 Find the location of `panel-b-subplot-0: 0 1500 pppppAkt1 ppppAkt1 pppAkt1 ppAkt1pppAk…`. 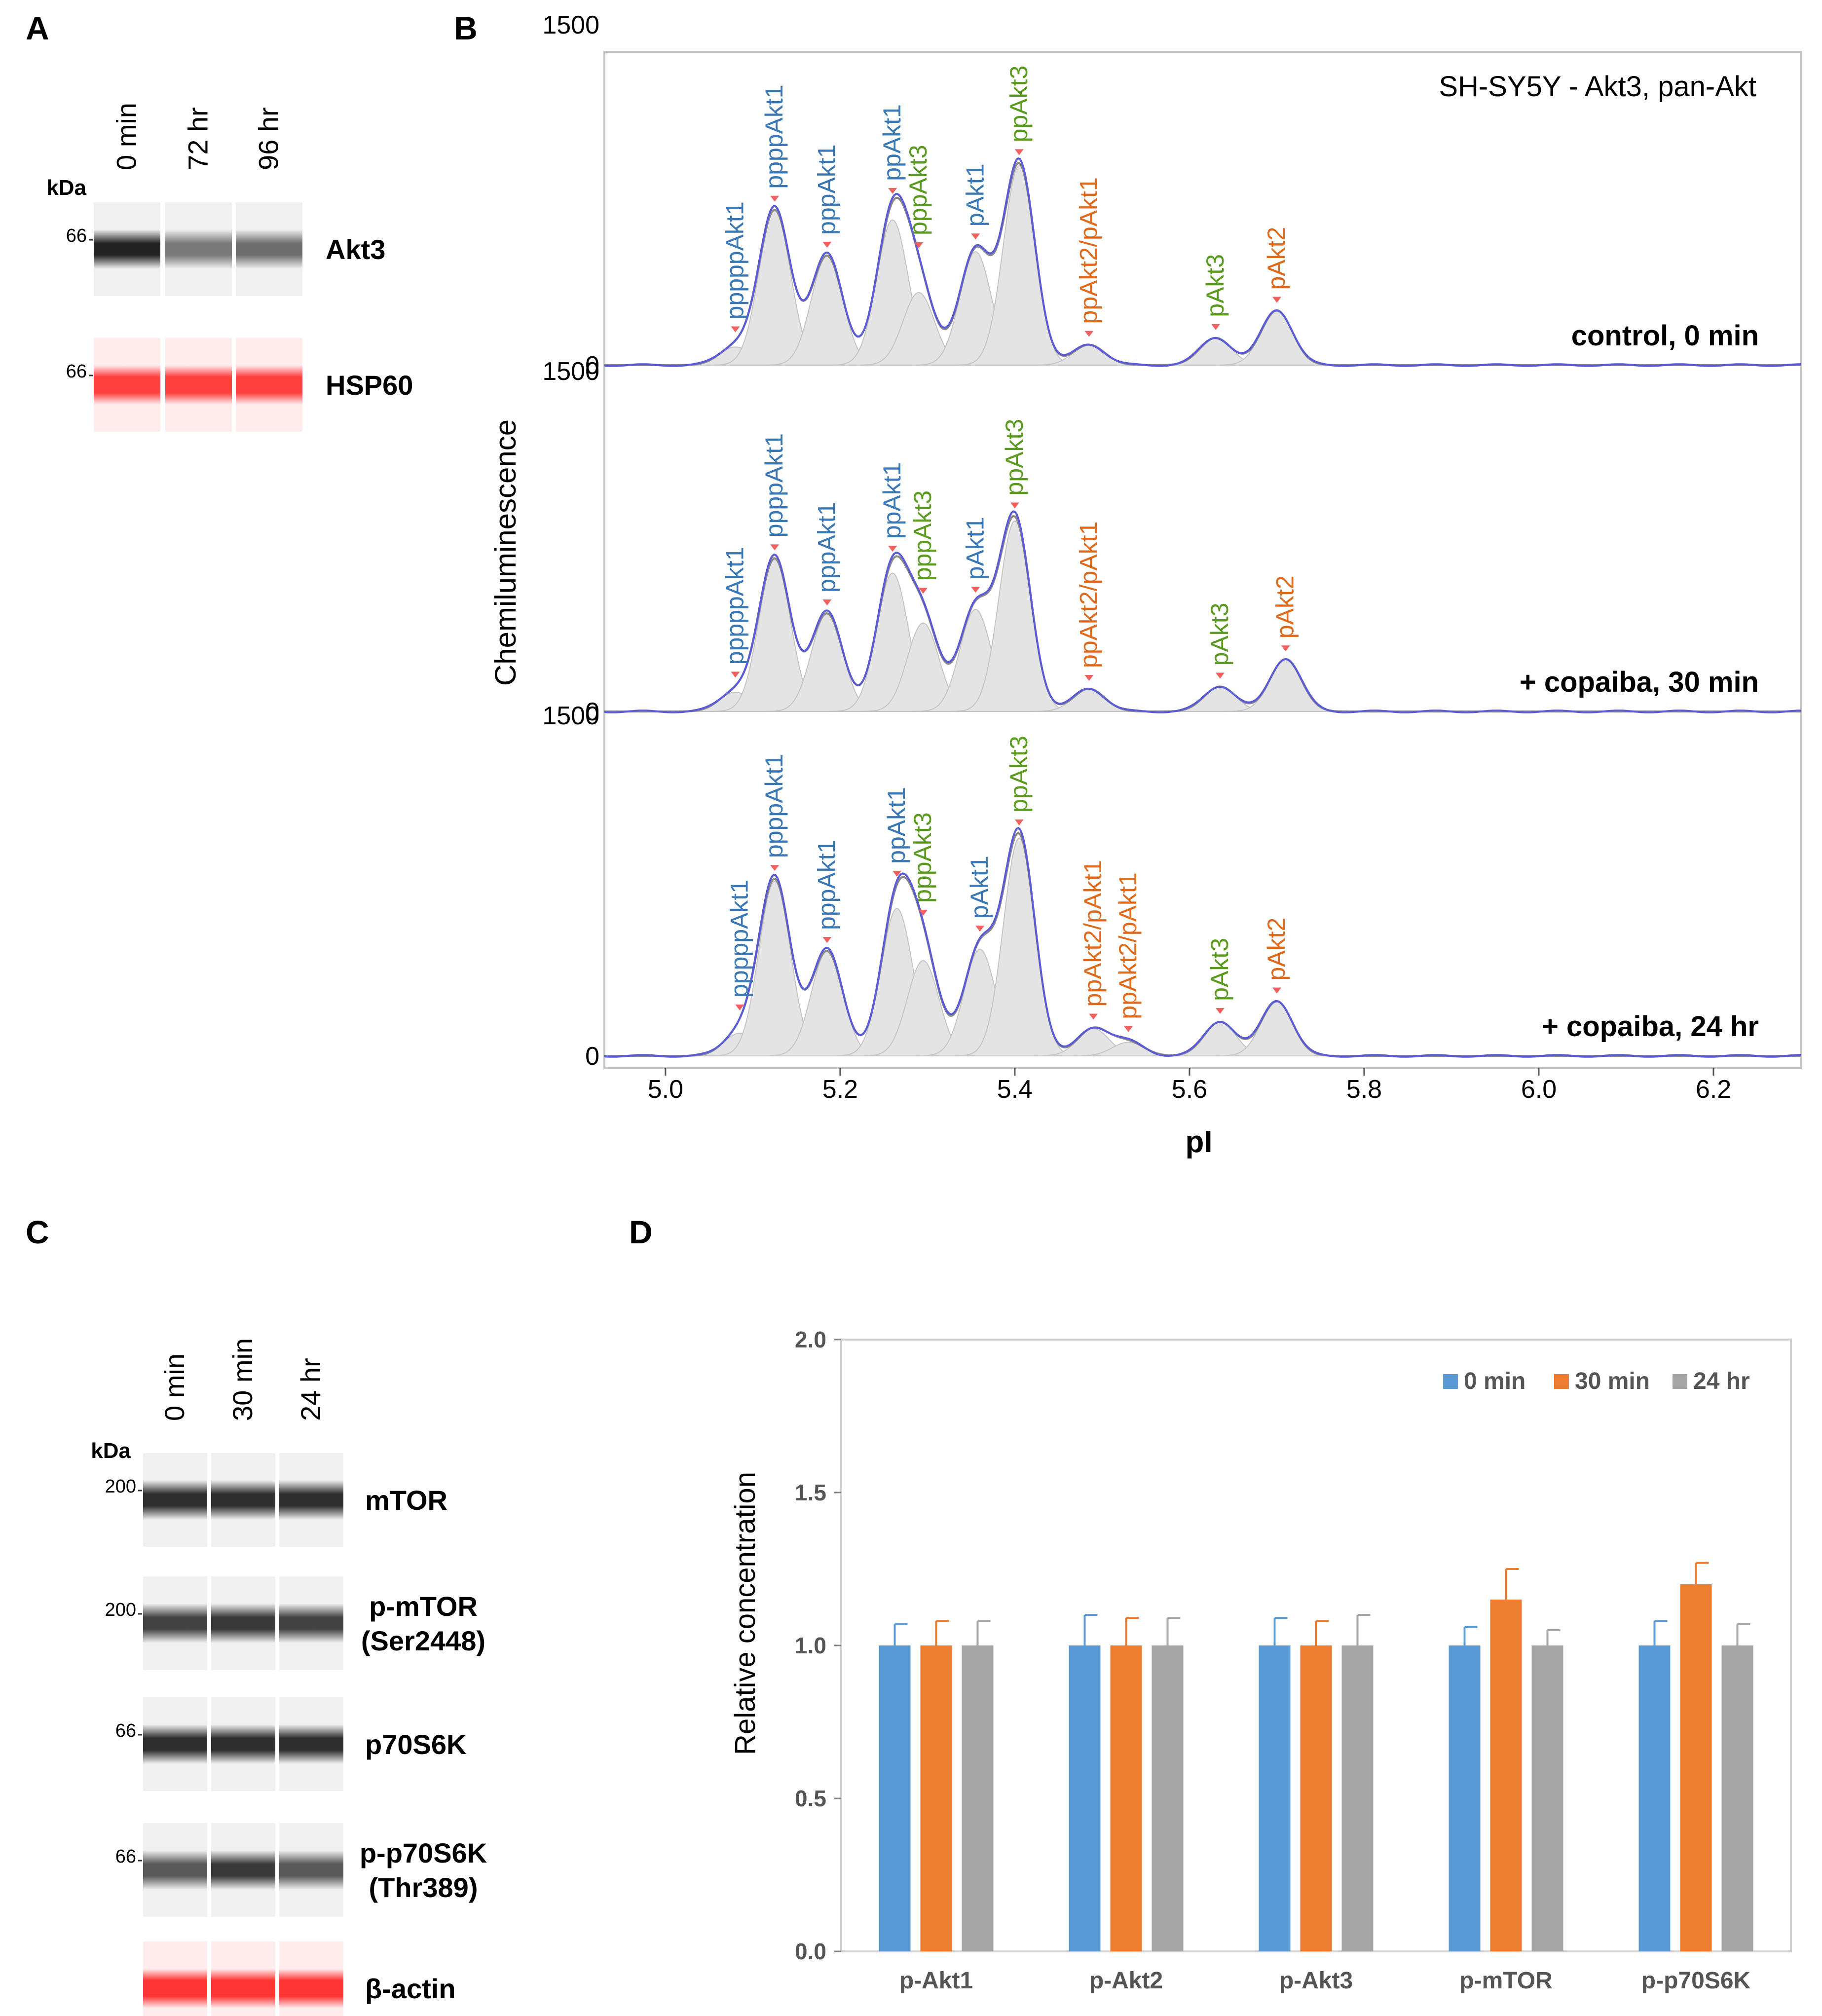

panel-b-subplot-0: 0 1500 pppppAkt1 ppppAkt1 pppAkt1 ppAkt1pppAk… is located at coordinates (1172, 195).